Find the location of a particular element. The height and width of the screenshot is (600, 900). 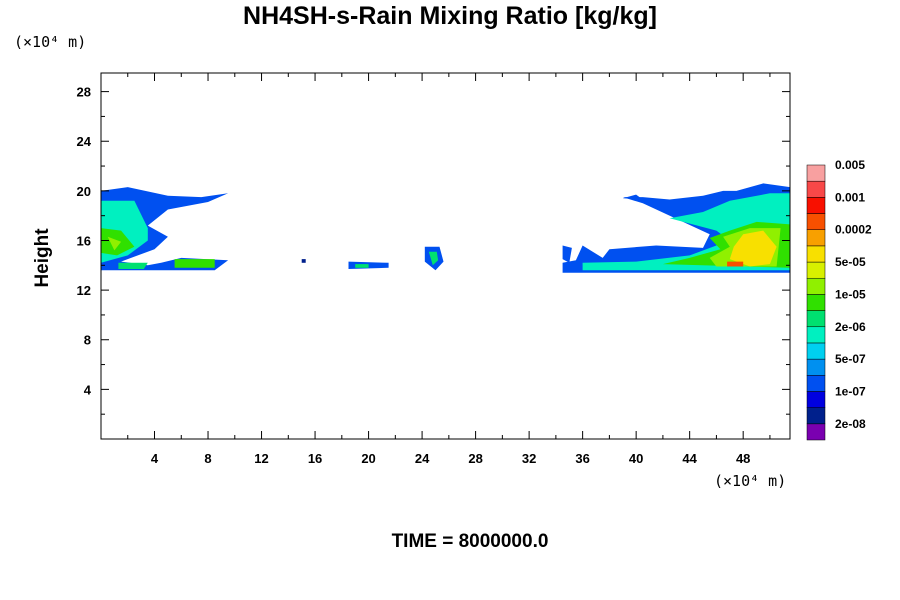

time-footer: TIME = 8000000.0 is located at coordinates (470, 541).